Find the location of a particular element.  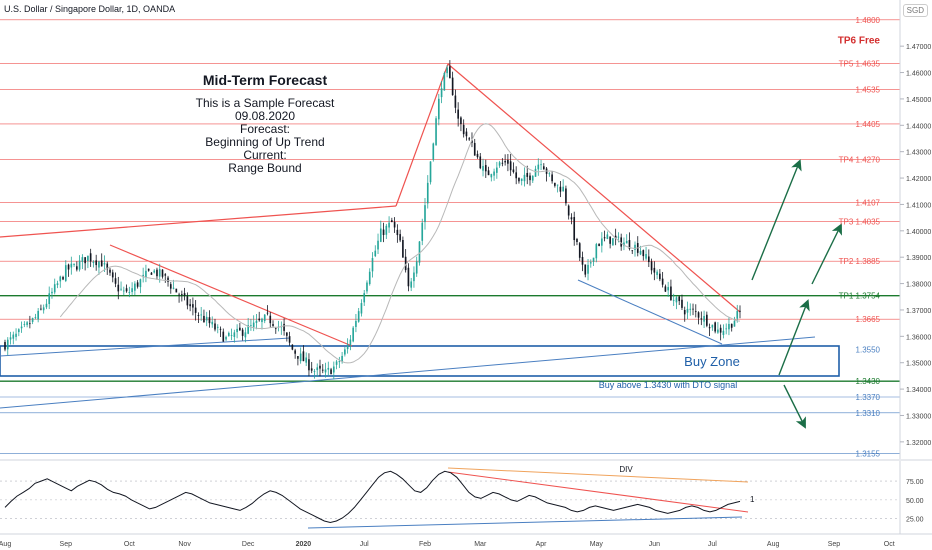

level-label: 1.3430 is located at coordinates (868, 381).